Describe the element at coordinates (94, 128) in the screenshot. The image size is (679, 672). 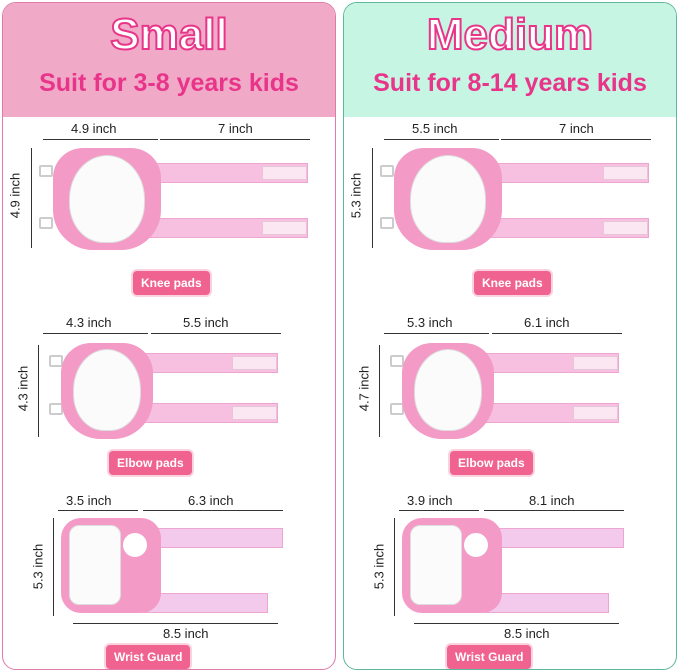
I see `knee-width: 4.9 inch` at that location.